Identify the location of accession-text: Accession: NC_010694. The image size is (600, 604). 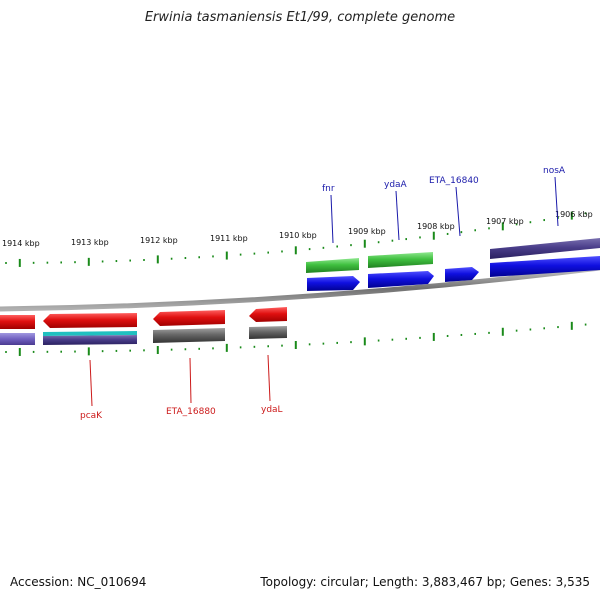
(78, 582).